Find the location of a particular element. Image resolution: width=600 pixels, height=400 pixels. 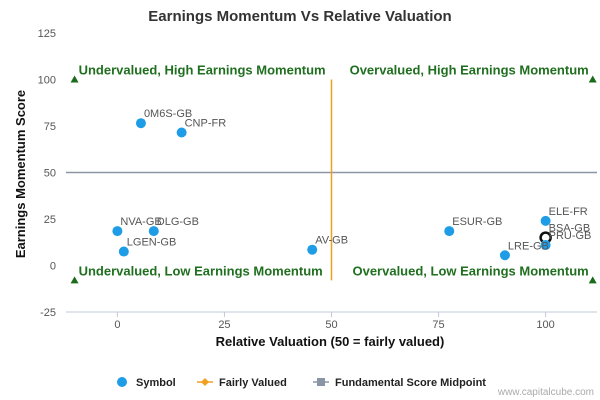

data-point-label: LRE-GB is located at coordinates (528, 246).